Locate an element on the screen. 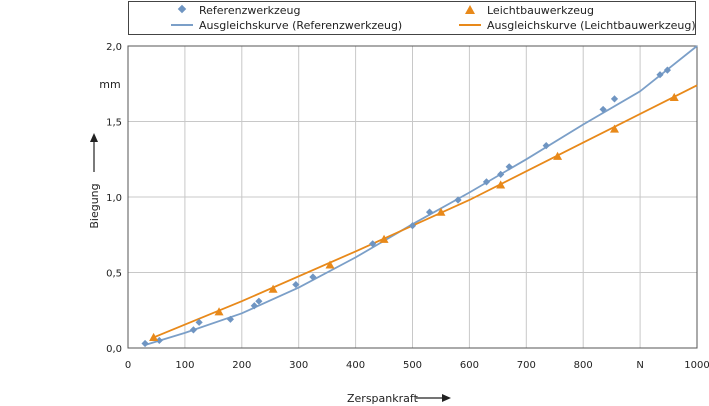 The height and width of the screenshot is (406, 709). y-tick-label: 1,5 is located at coordinates (114, 123).